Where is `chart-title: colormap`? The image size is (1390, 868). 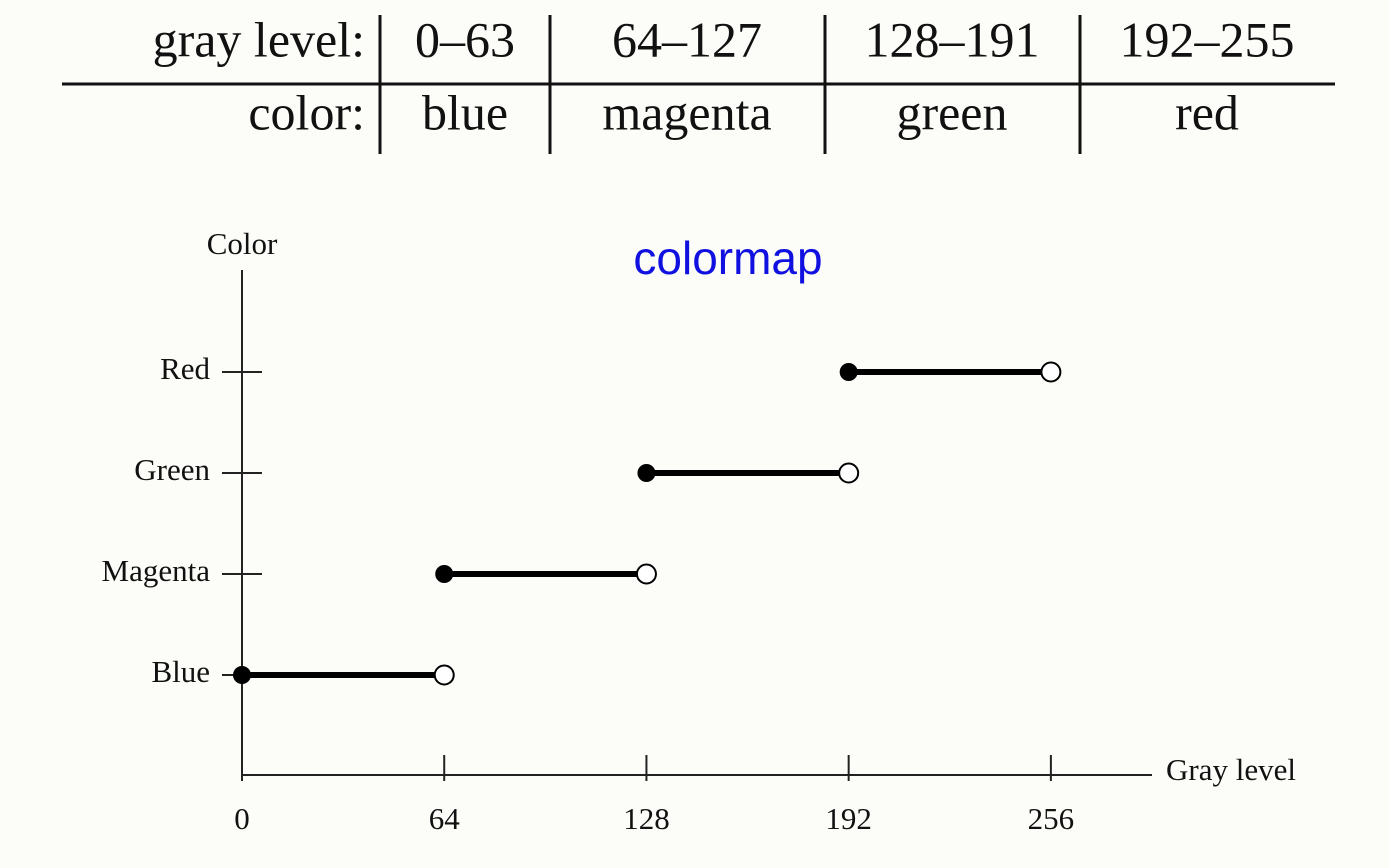
chart-title: colormap is located at coordinates (727, 258).